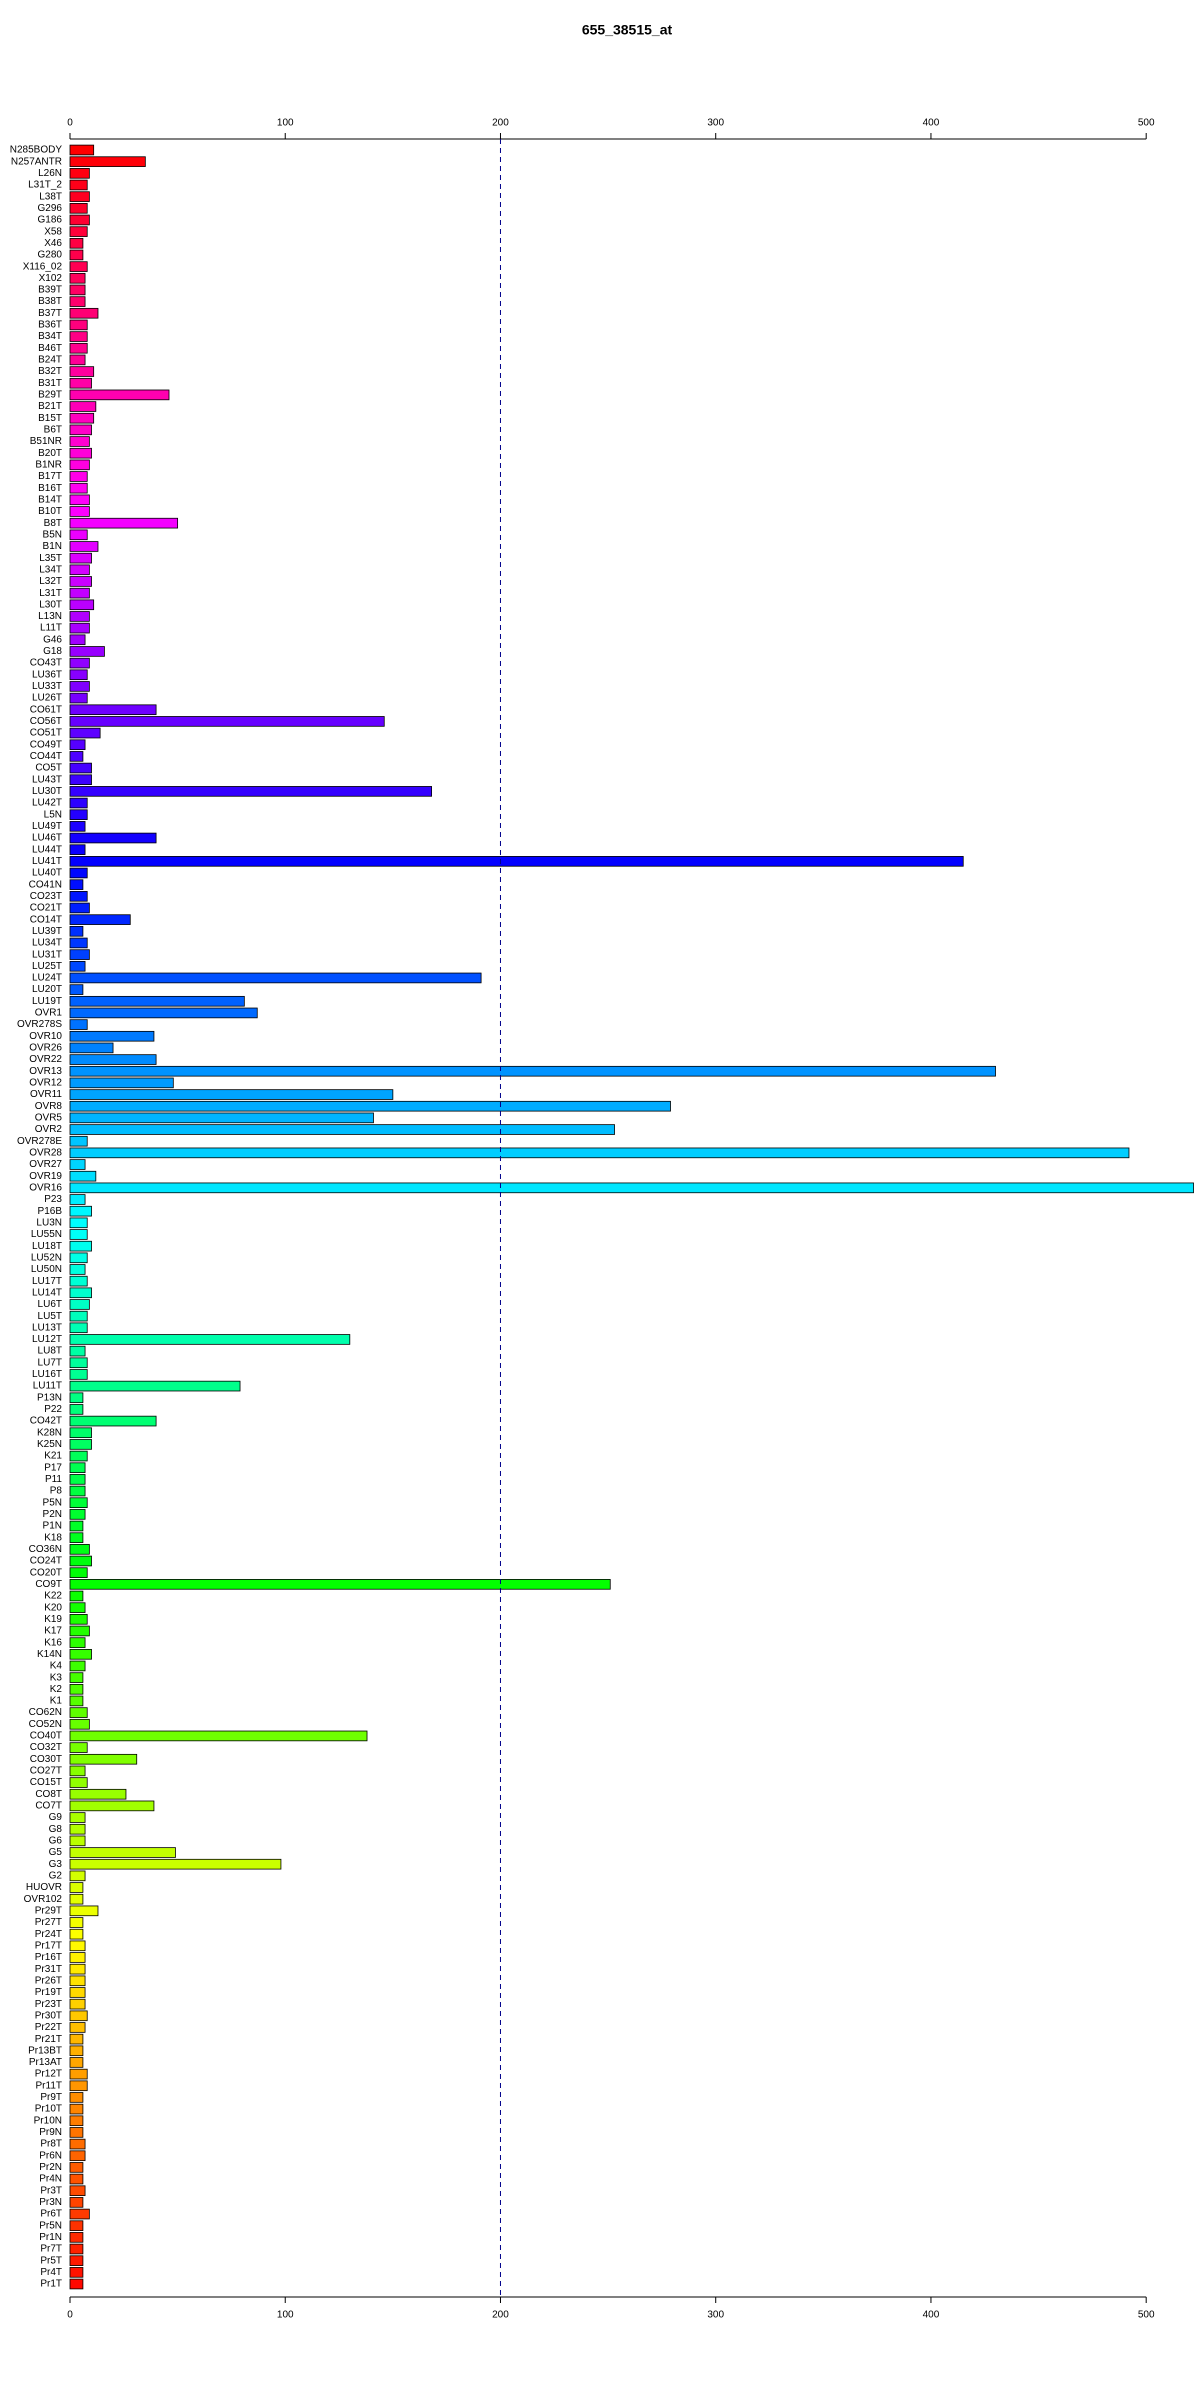  What do you see at coordinates (500, 123) in the screenshot?
I see `x-tick-label: 200` at bounding box center [500, 123].